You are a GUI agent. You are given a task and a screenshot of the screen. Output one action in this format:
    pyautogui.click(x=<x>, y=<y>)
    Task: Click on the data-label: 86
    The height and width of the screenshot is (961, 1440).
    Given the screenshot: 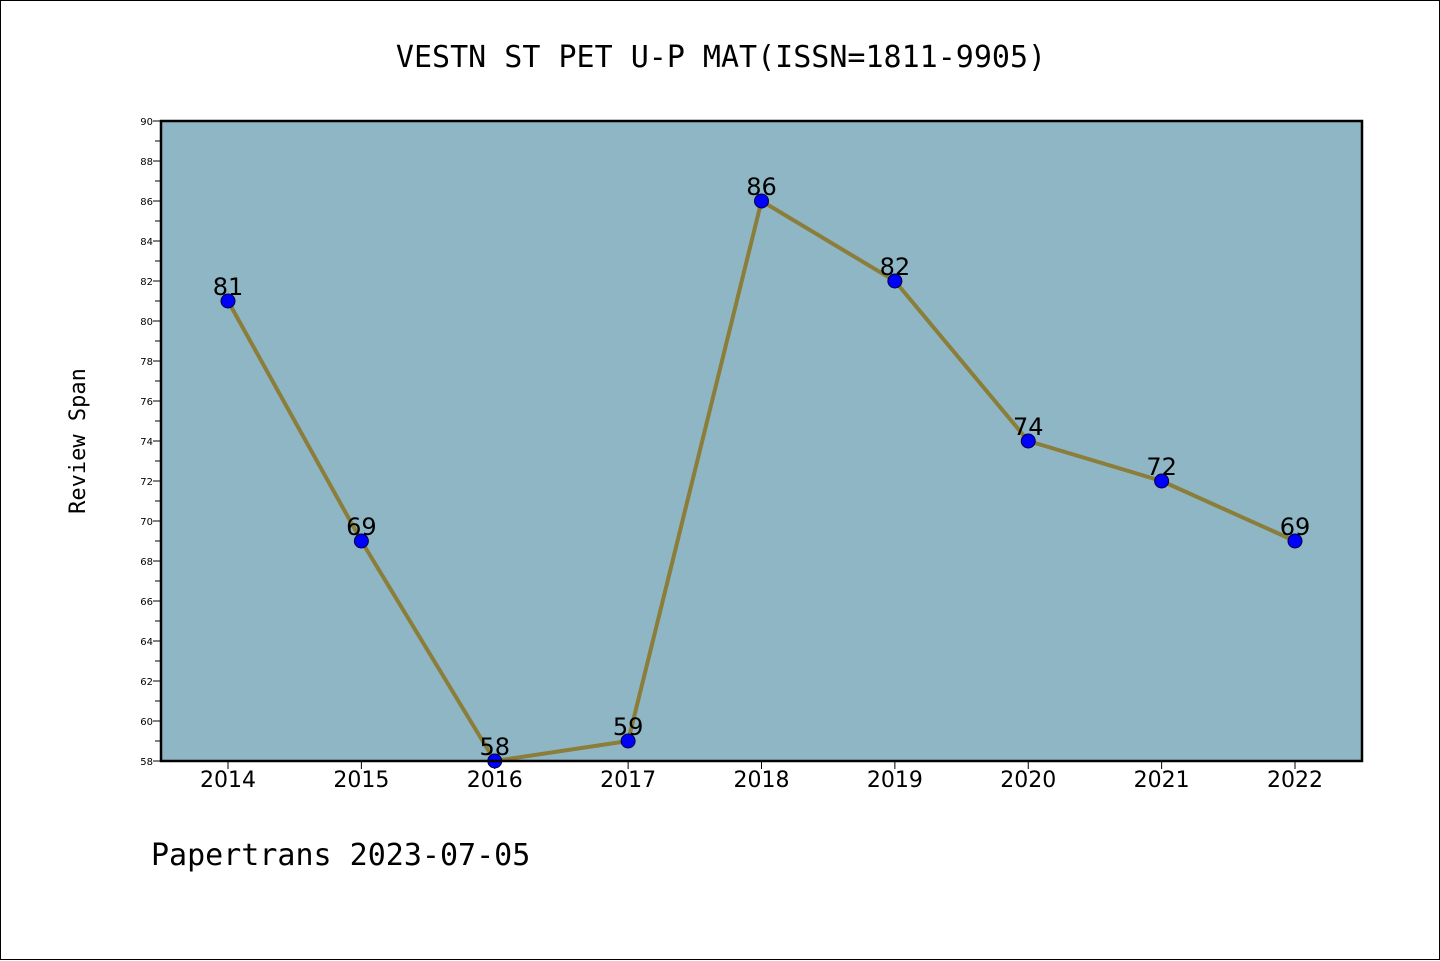 What is the action you would take?
    pyautogui.click(x=761, y=187)
    